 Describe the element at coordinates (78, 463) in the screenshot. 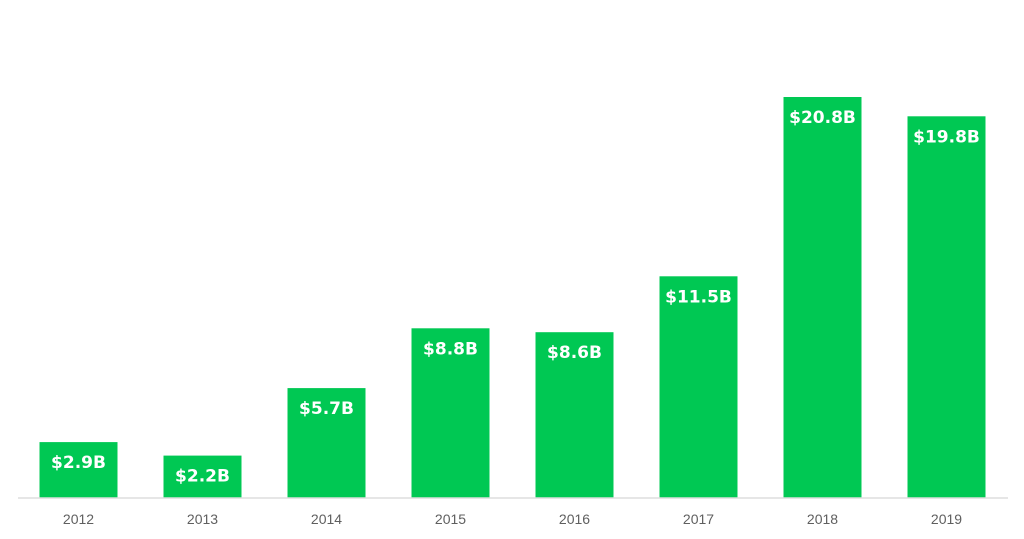

I see `data-label-2012: $2.9B` at that location.